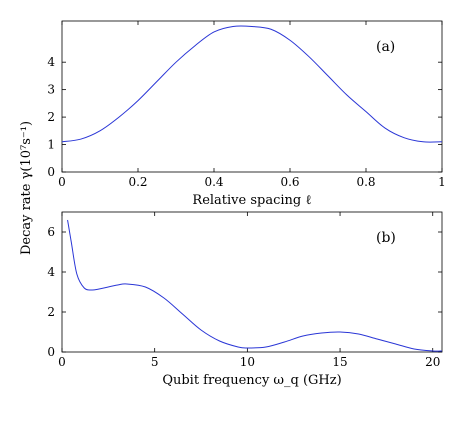  What do you see at coordinates (51, 272) in the screenshot?
I see `panel-b-y-tick-label: 4` at bounding box center [51, 272].